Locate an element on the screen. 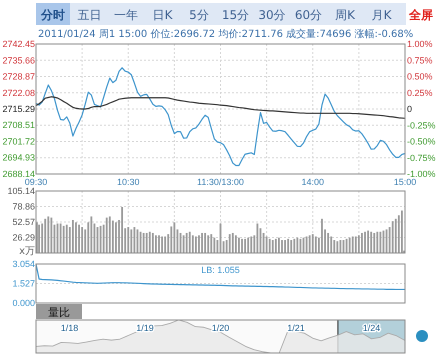 This screenshot has height=357, width=440. y2-tick-label: 0.50% is located at coordinates (420, 77).